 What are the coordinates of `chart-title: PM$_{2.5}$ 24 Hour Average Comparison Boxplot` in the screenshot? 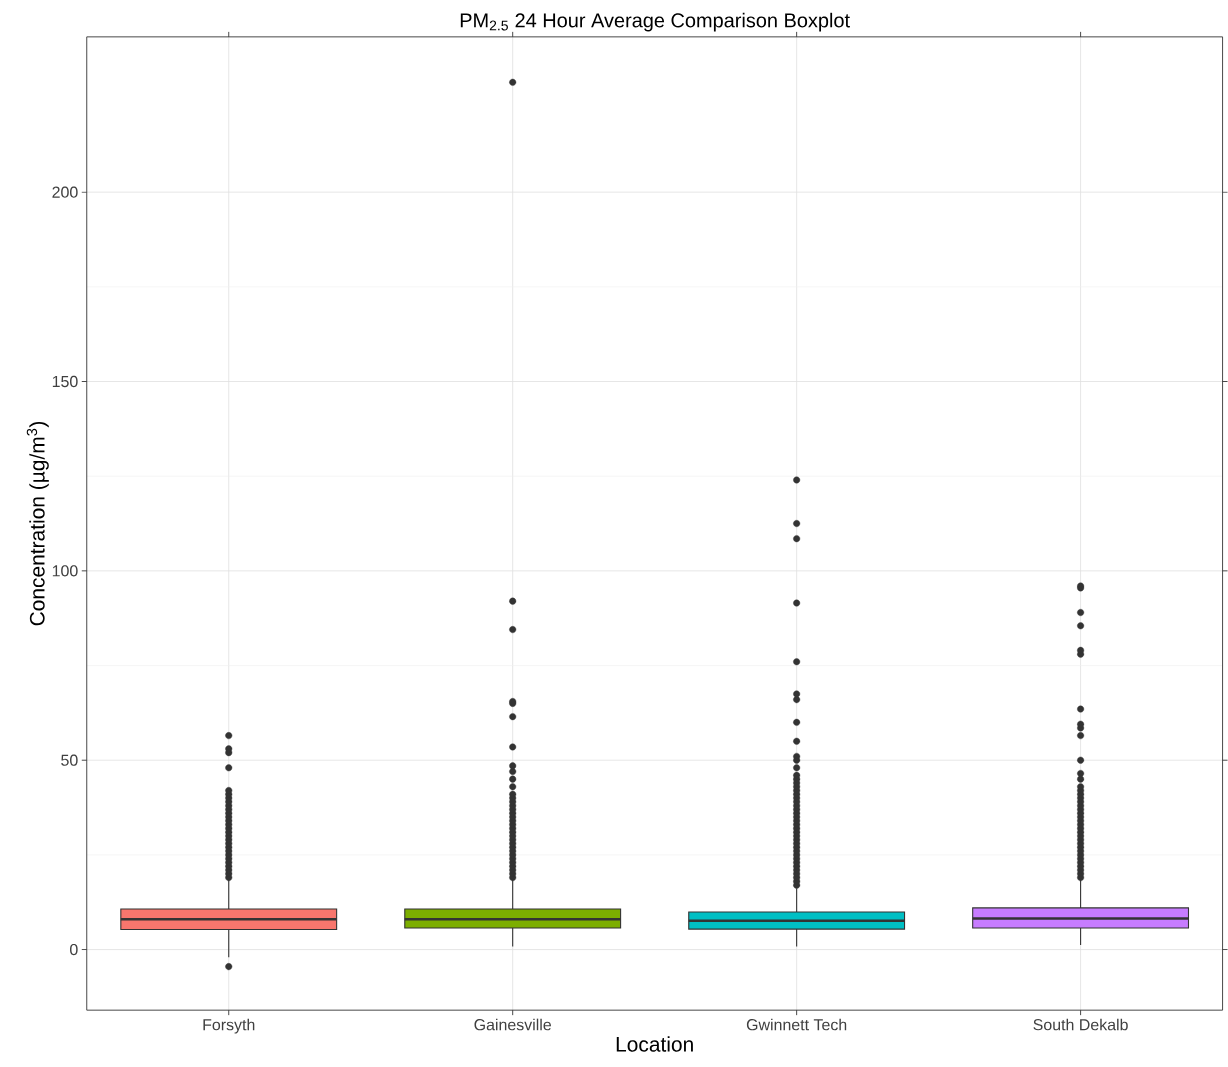 It's located at (655, 22).